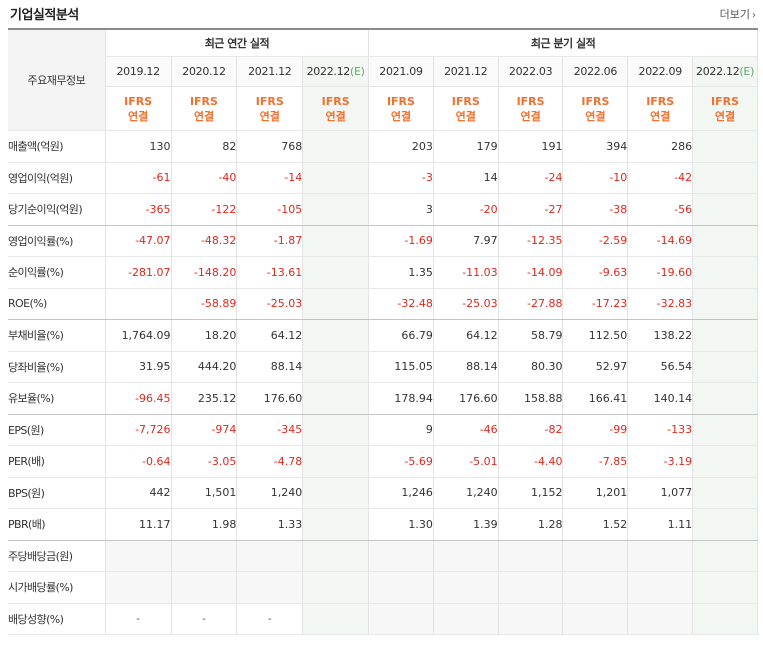 The image size is (763, 649). What do you see at coordinates (531, 524) in the screenshot?
I see `data-cell: 1.28` at bounding box center [531, 524].